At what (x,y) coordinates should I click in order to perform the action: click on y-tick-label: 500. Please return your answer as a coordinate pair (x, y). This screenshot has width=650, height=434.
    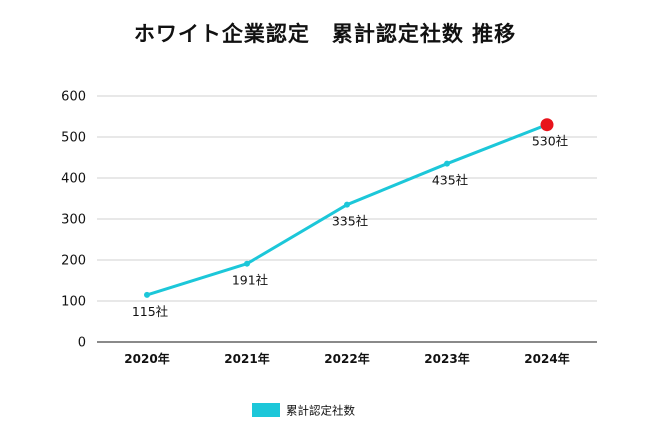
    Looking at the image, I should click on (73, 138).